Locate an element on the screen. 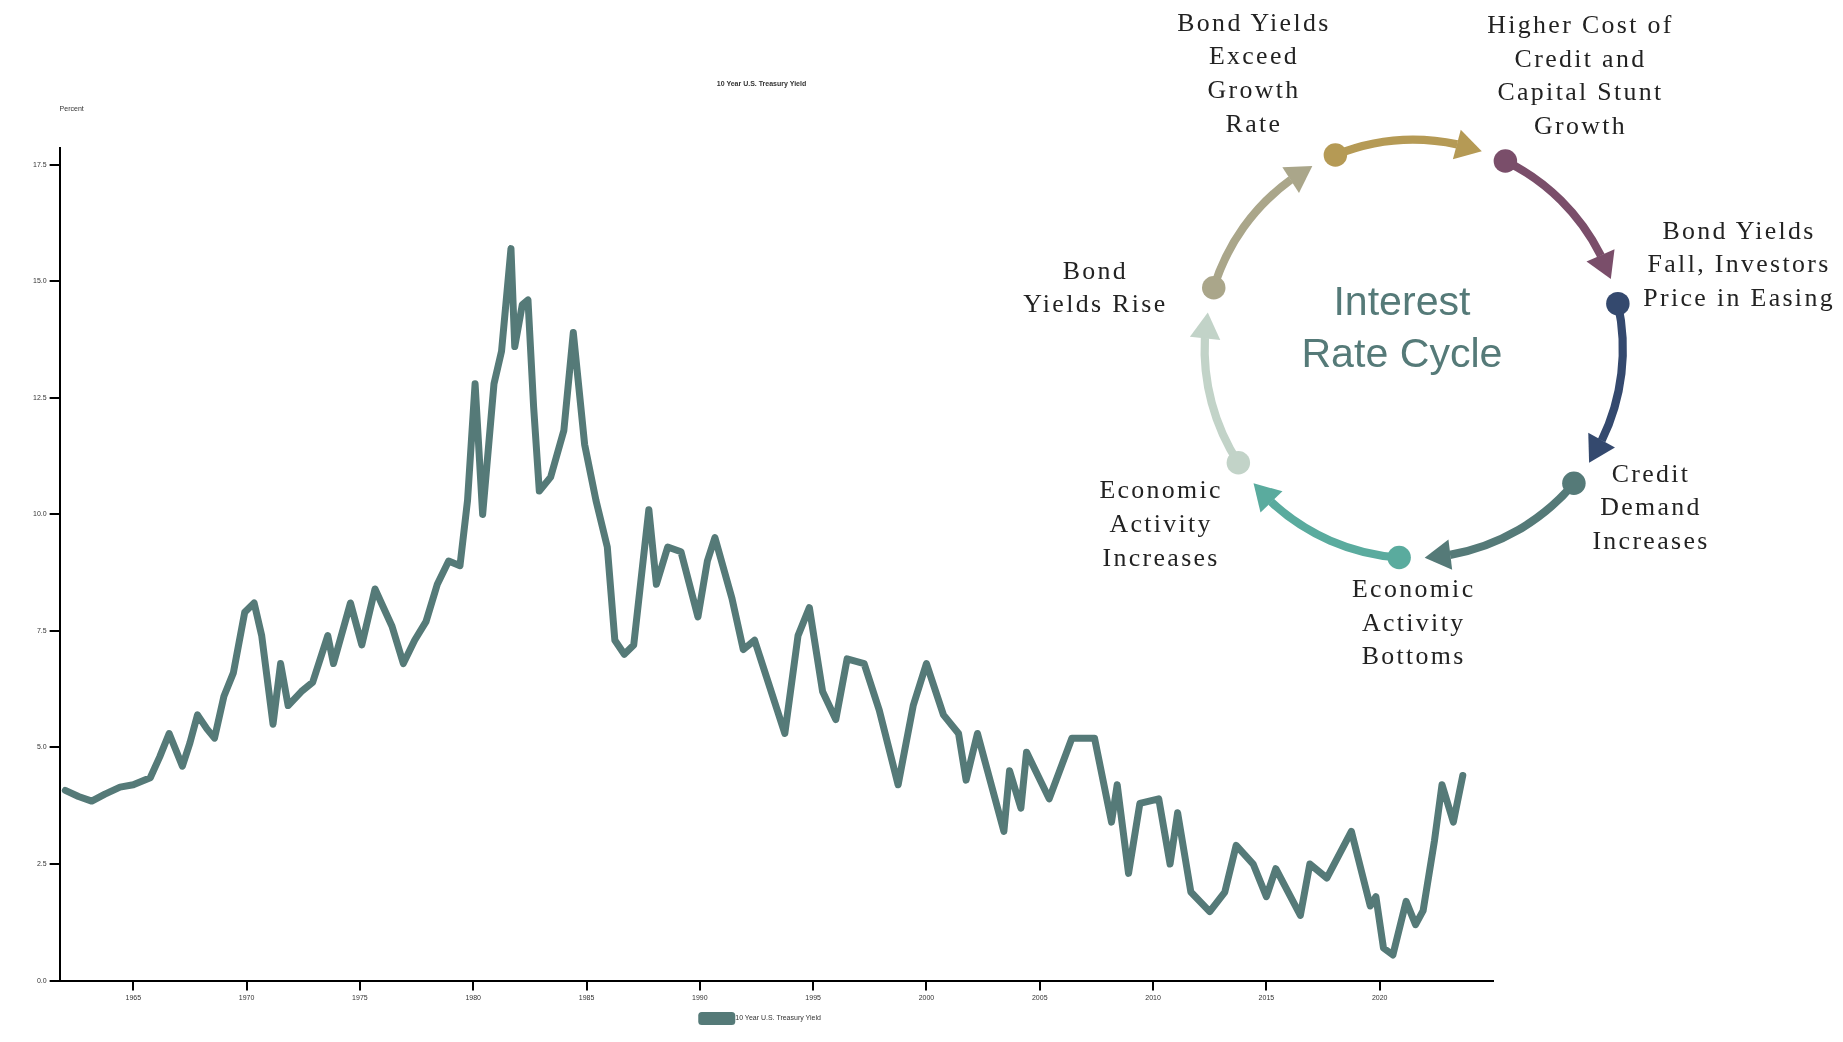 The image size is (1843, 1042). annotation: Economic Activity Bottoms is located at coordinates (1413, 622).